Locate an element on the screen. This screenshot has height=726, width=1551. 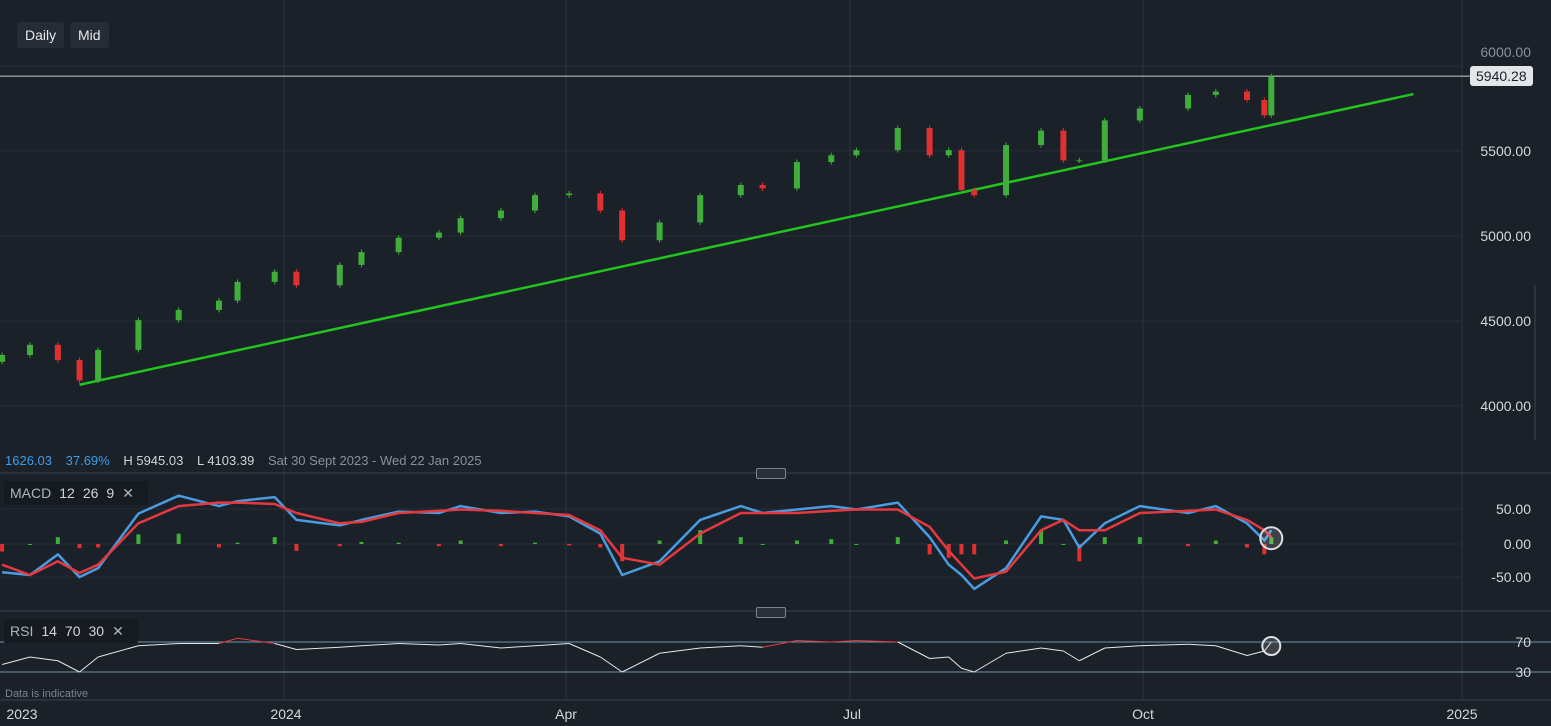
rsi-tick-30: 30 is located at coordinates (1523, 672).